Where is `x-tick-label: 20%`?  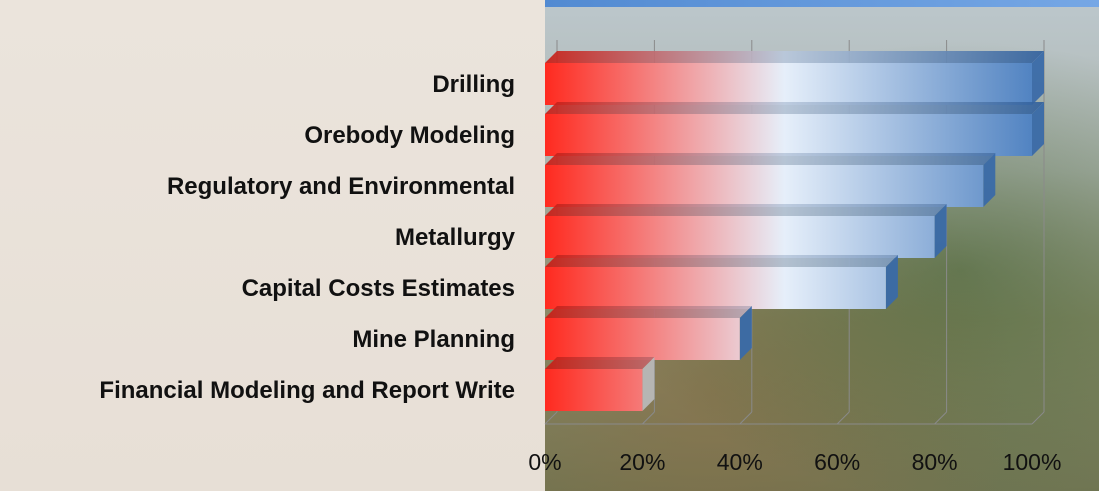
x-tick-label: 20% is located at coordinates (642, 462).